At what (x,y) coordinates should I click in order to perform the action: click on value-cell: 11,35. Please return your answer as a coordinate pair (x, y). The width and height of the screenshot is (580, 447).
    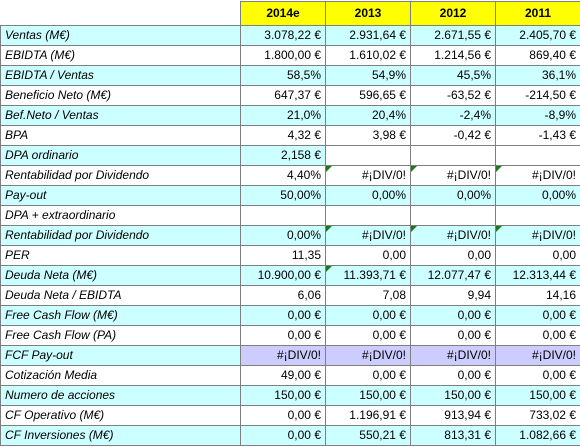
    Looking at the image, I should click on (283, 255).